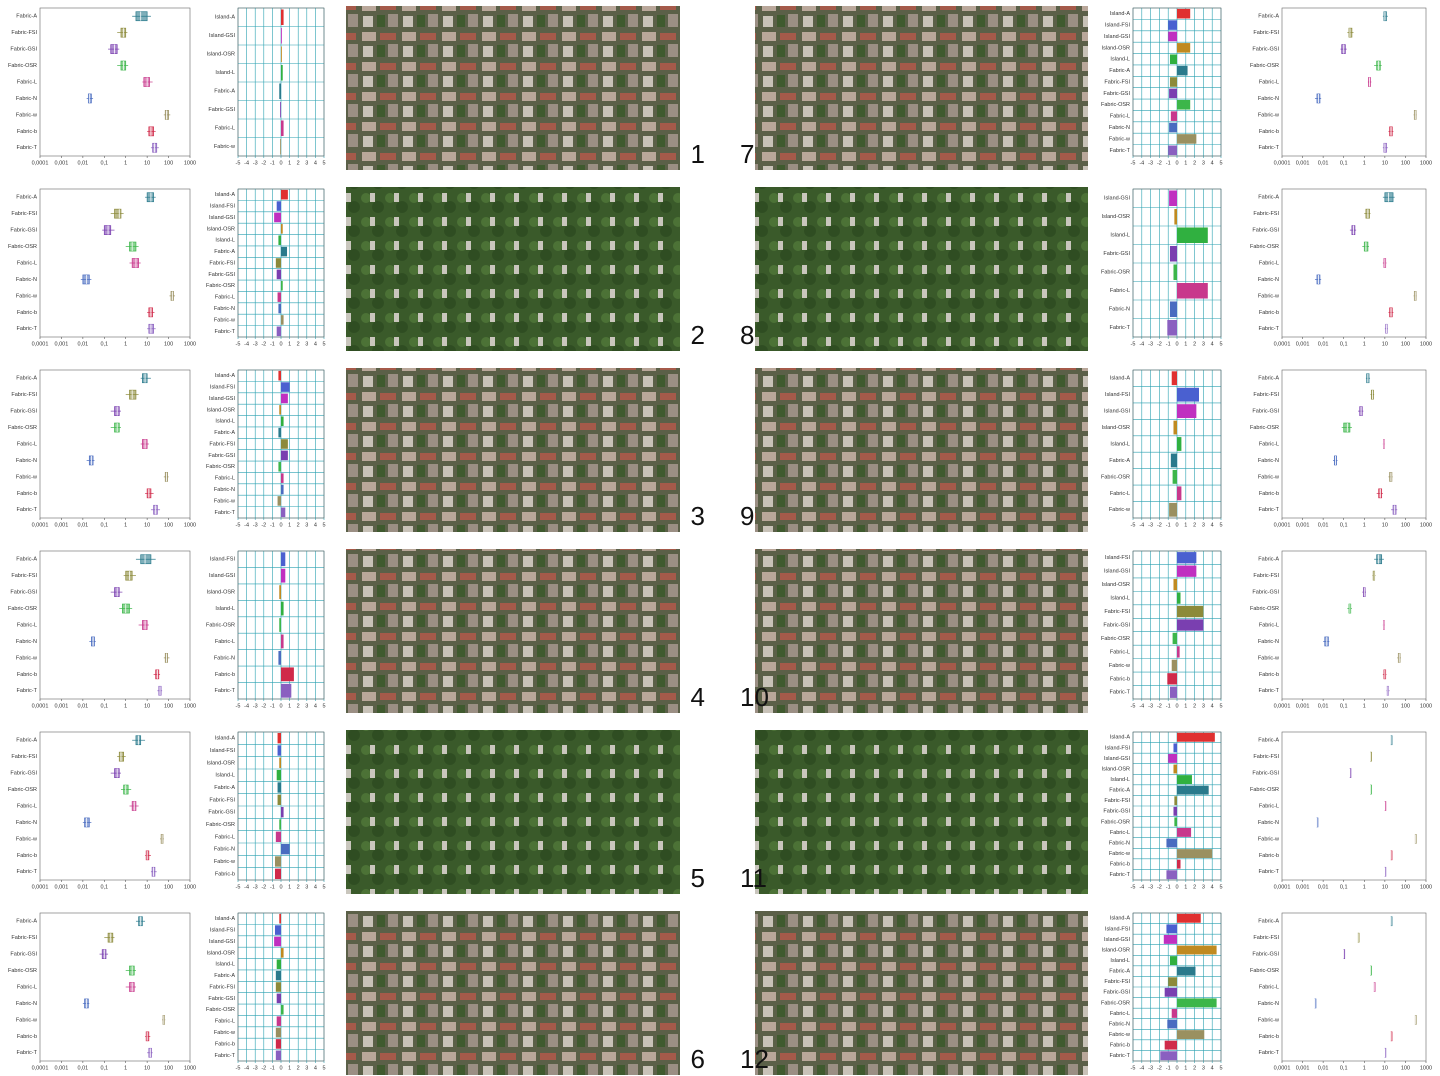 This screenshot has height=1076, width=1440. What do you see at coordinates (753, 878) in the screenshot?
I see `panel-number: 11` at bounding box center [753, 878].